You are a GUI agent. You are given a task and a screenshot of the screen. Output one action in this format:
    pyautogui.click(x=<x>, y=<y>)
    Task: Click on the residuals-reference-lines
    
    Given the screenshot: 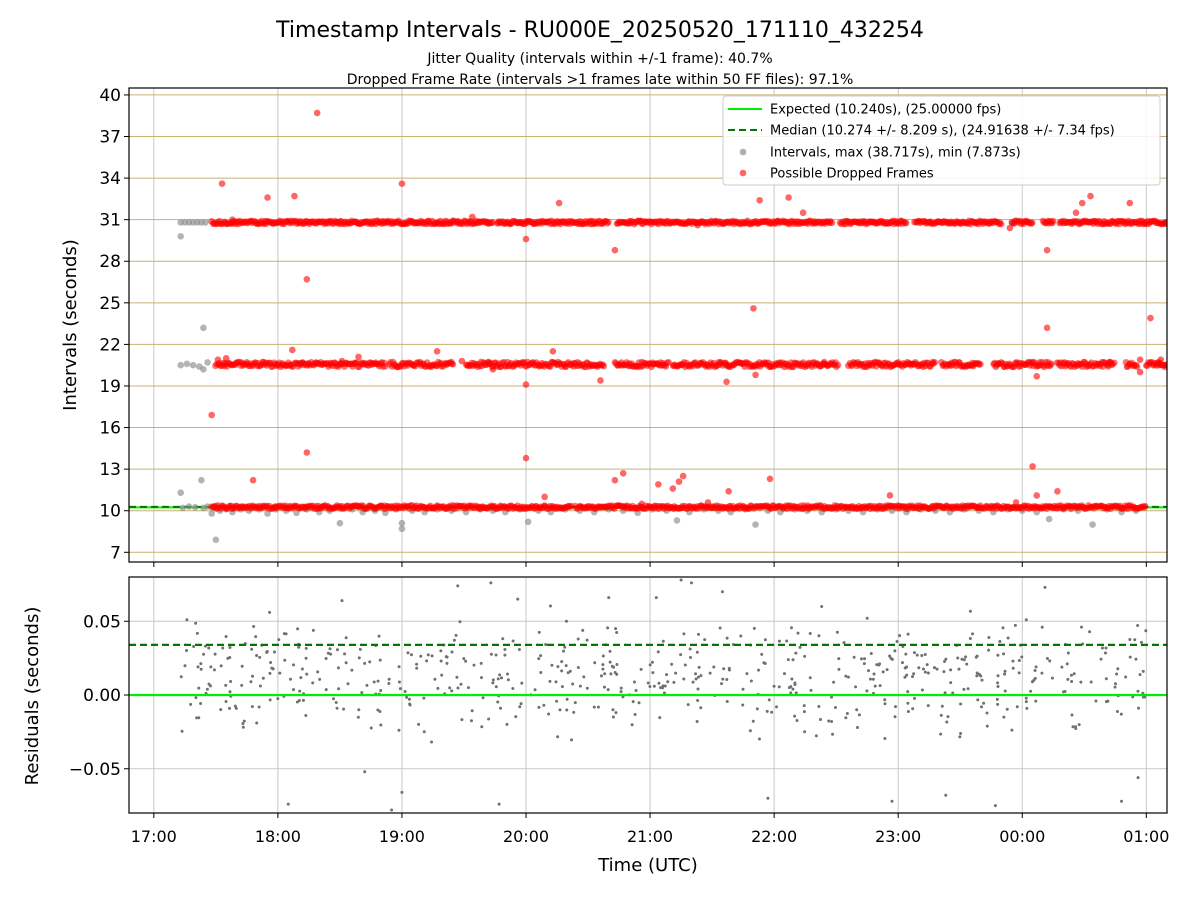 What is the action you would take?
    pyautogui.click(x=648, y=670)
    